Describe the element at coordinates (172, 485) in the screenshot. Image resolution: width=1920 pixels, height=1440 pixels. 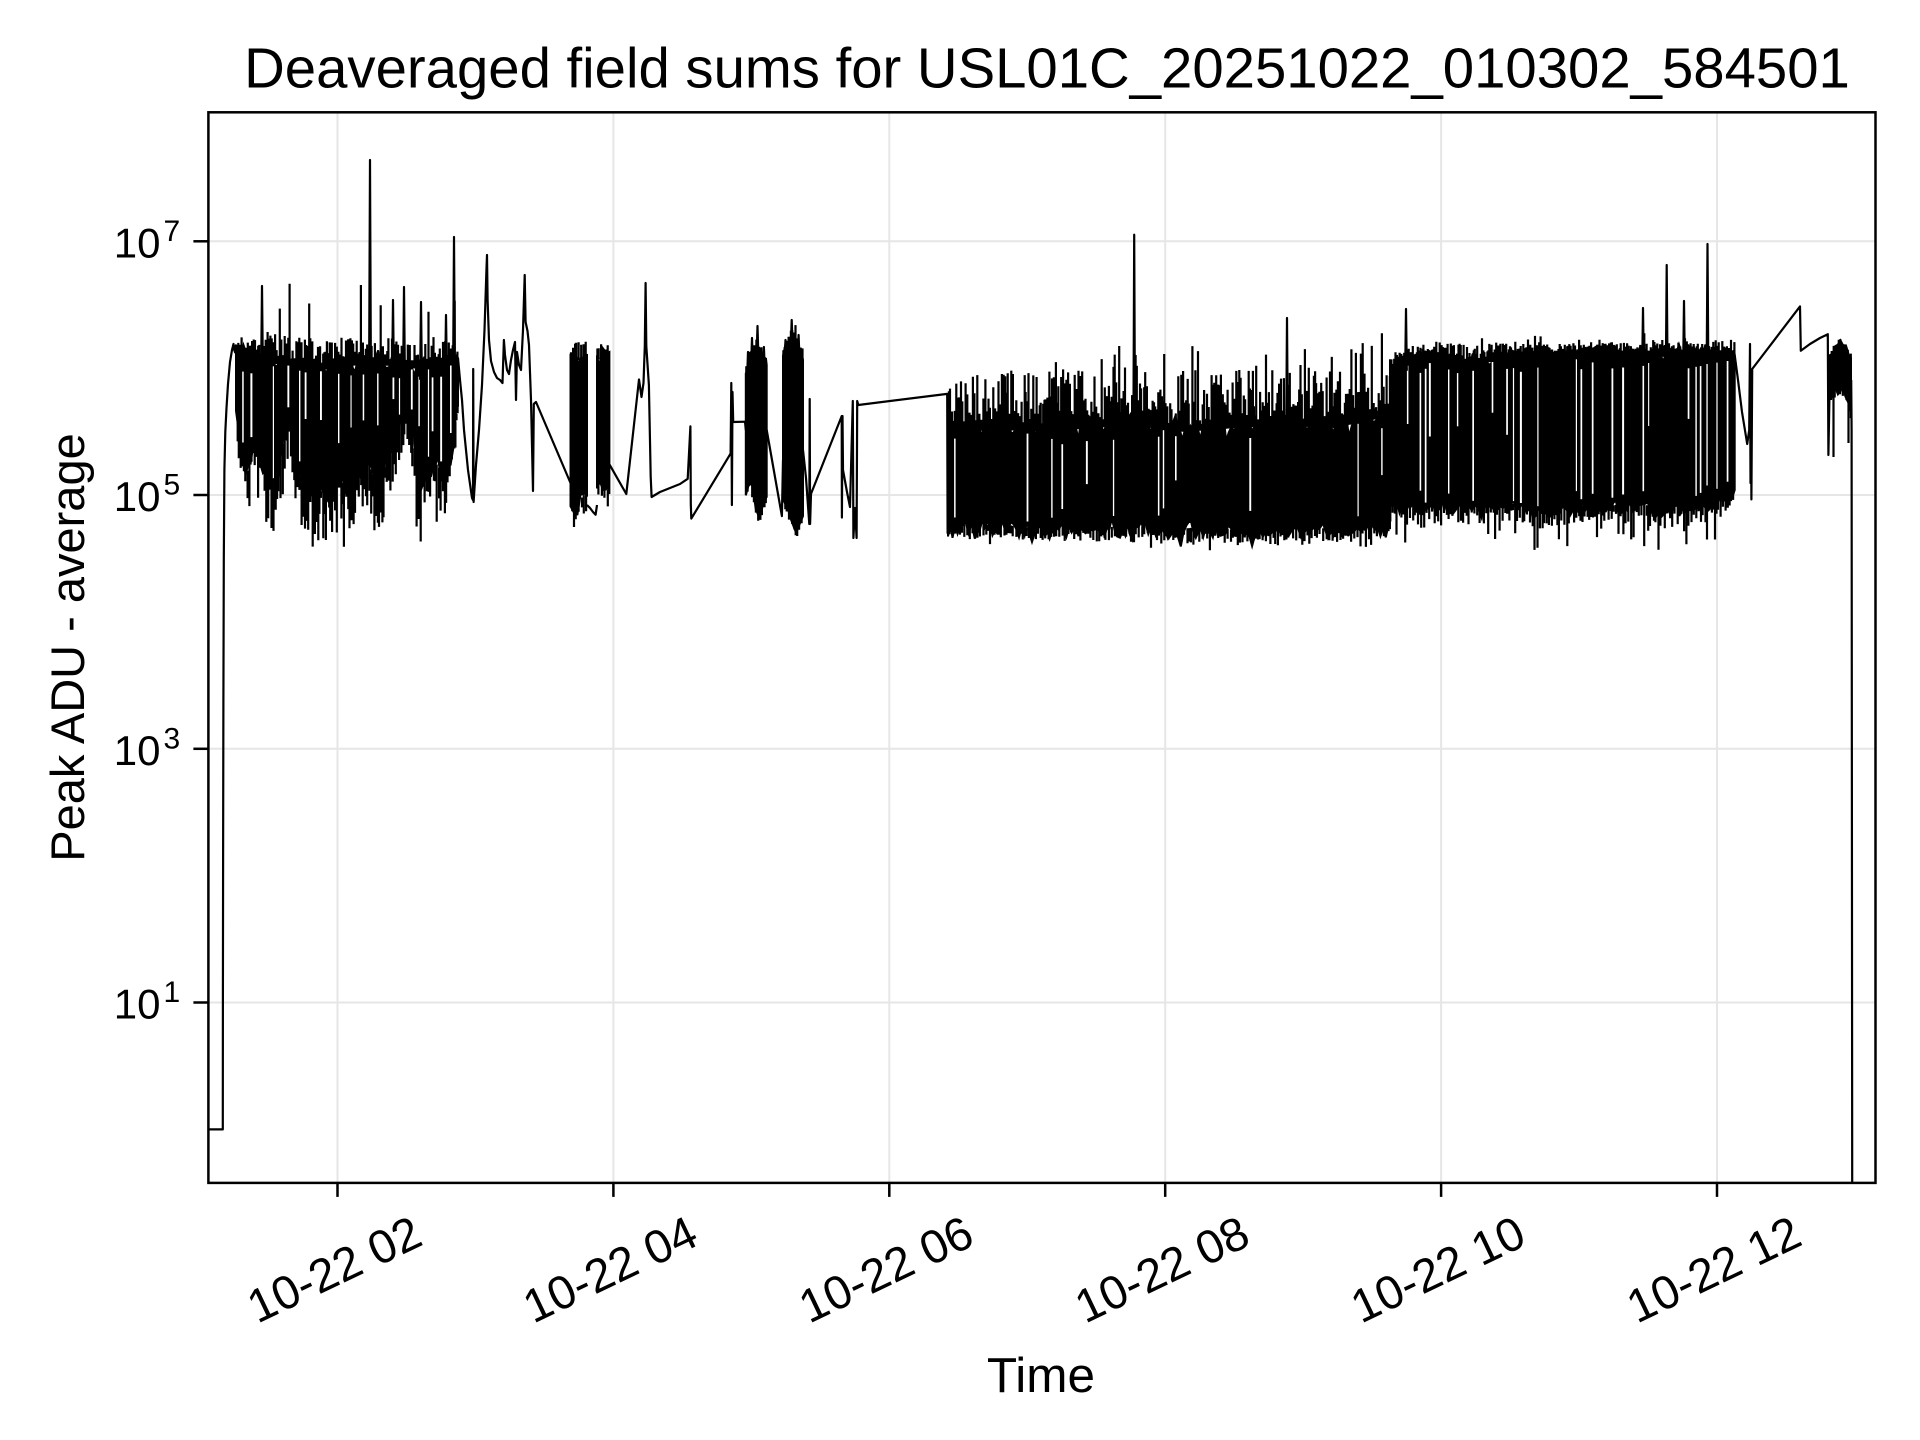
I see `svg-text: 5` at that location.